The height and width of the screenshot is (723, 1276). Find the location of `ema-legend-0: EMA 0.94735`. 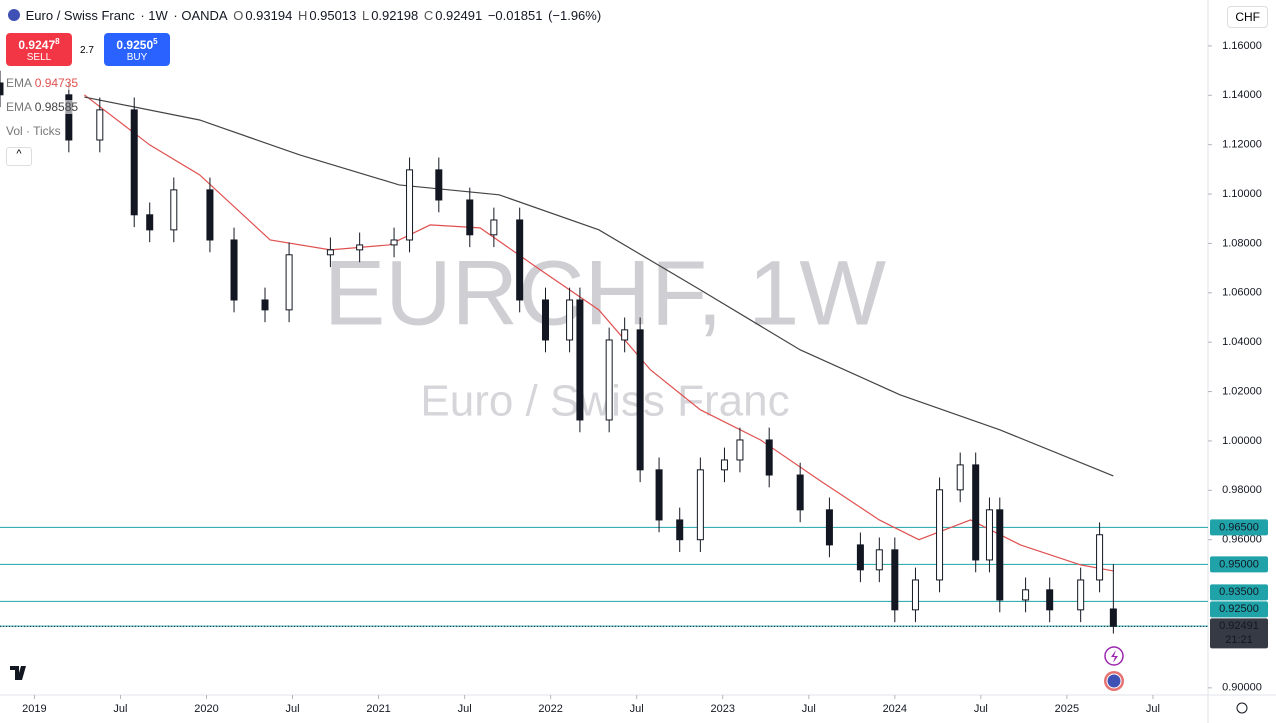

ema-legend-0: EMA 0.94735 is located at coordinates (42, 83).